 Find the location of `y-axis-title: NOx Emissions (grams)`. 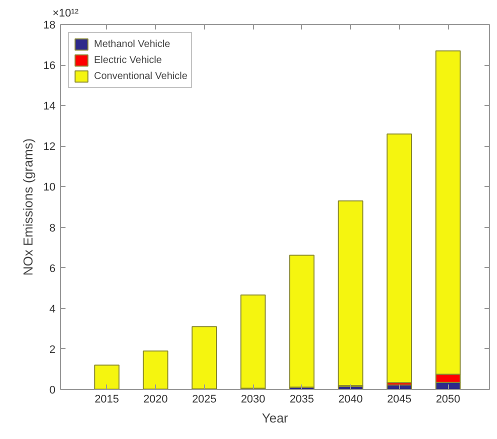

y-axis-title: NOx Emissions (grams) is located at coordinates (28, 207).